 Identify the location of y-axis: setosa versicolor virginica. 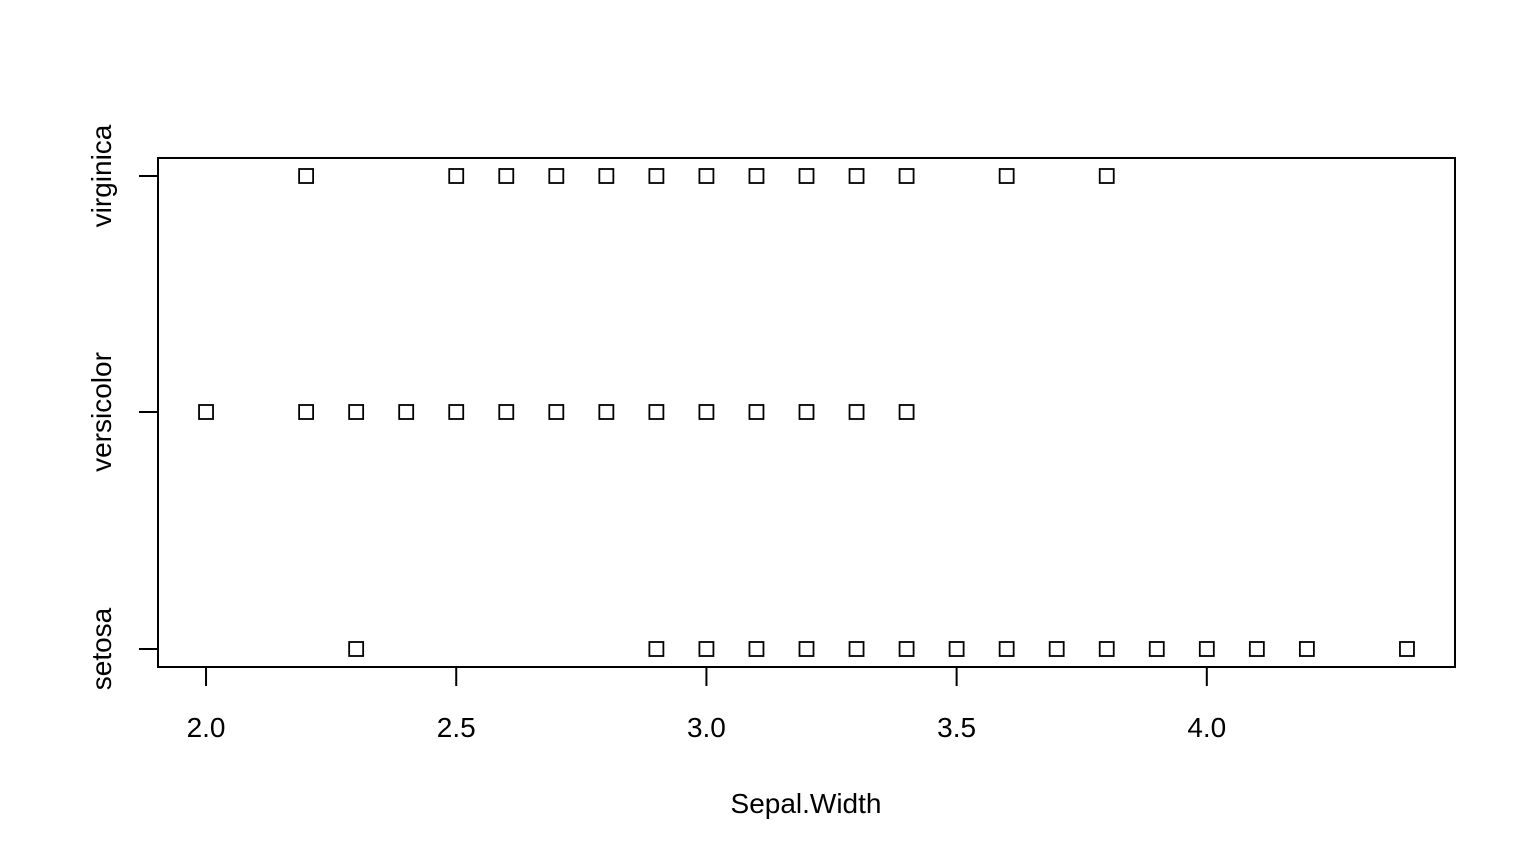
(122, 407).